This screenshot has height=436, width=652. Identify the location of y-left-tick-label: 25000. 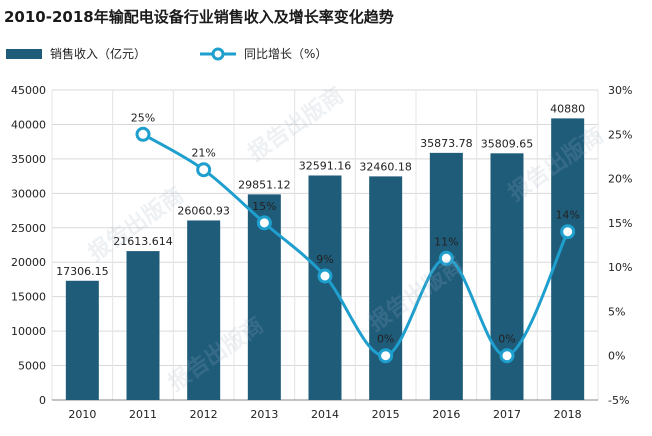
(28, 228).